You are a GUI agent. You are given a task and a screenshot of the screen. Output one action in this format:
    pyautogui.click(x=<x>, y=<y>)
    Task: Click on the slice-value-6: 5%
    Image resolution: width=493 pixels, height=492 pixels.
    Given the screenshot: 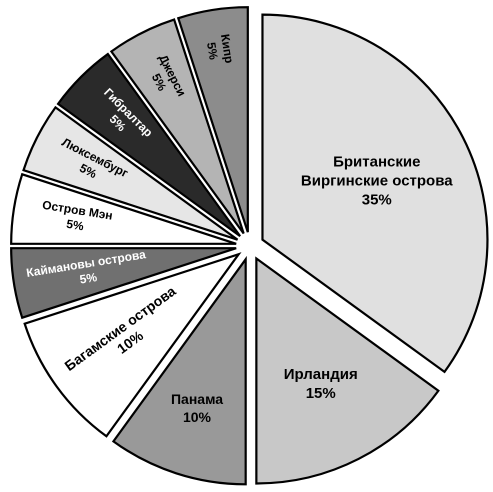 What is the action you would take?
    pyautogui.click(x=75, y=225)
    